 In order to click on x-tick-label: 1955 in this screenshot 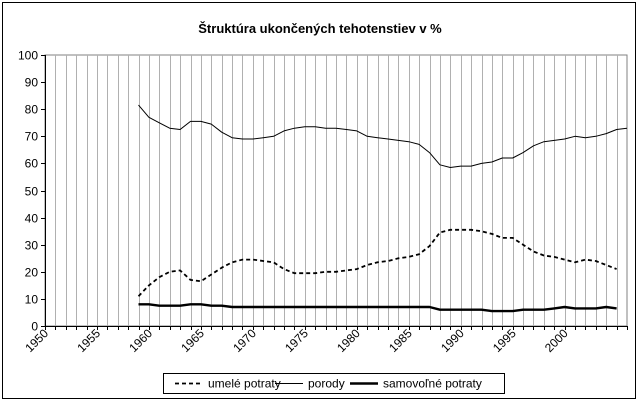, I will do `click(88, 340)`.